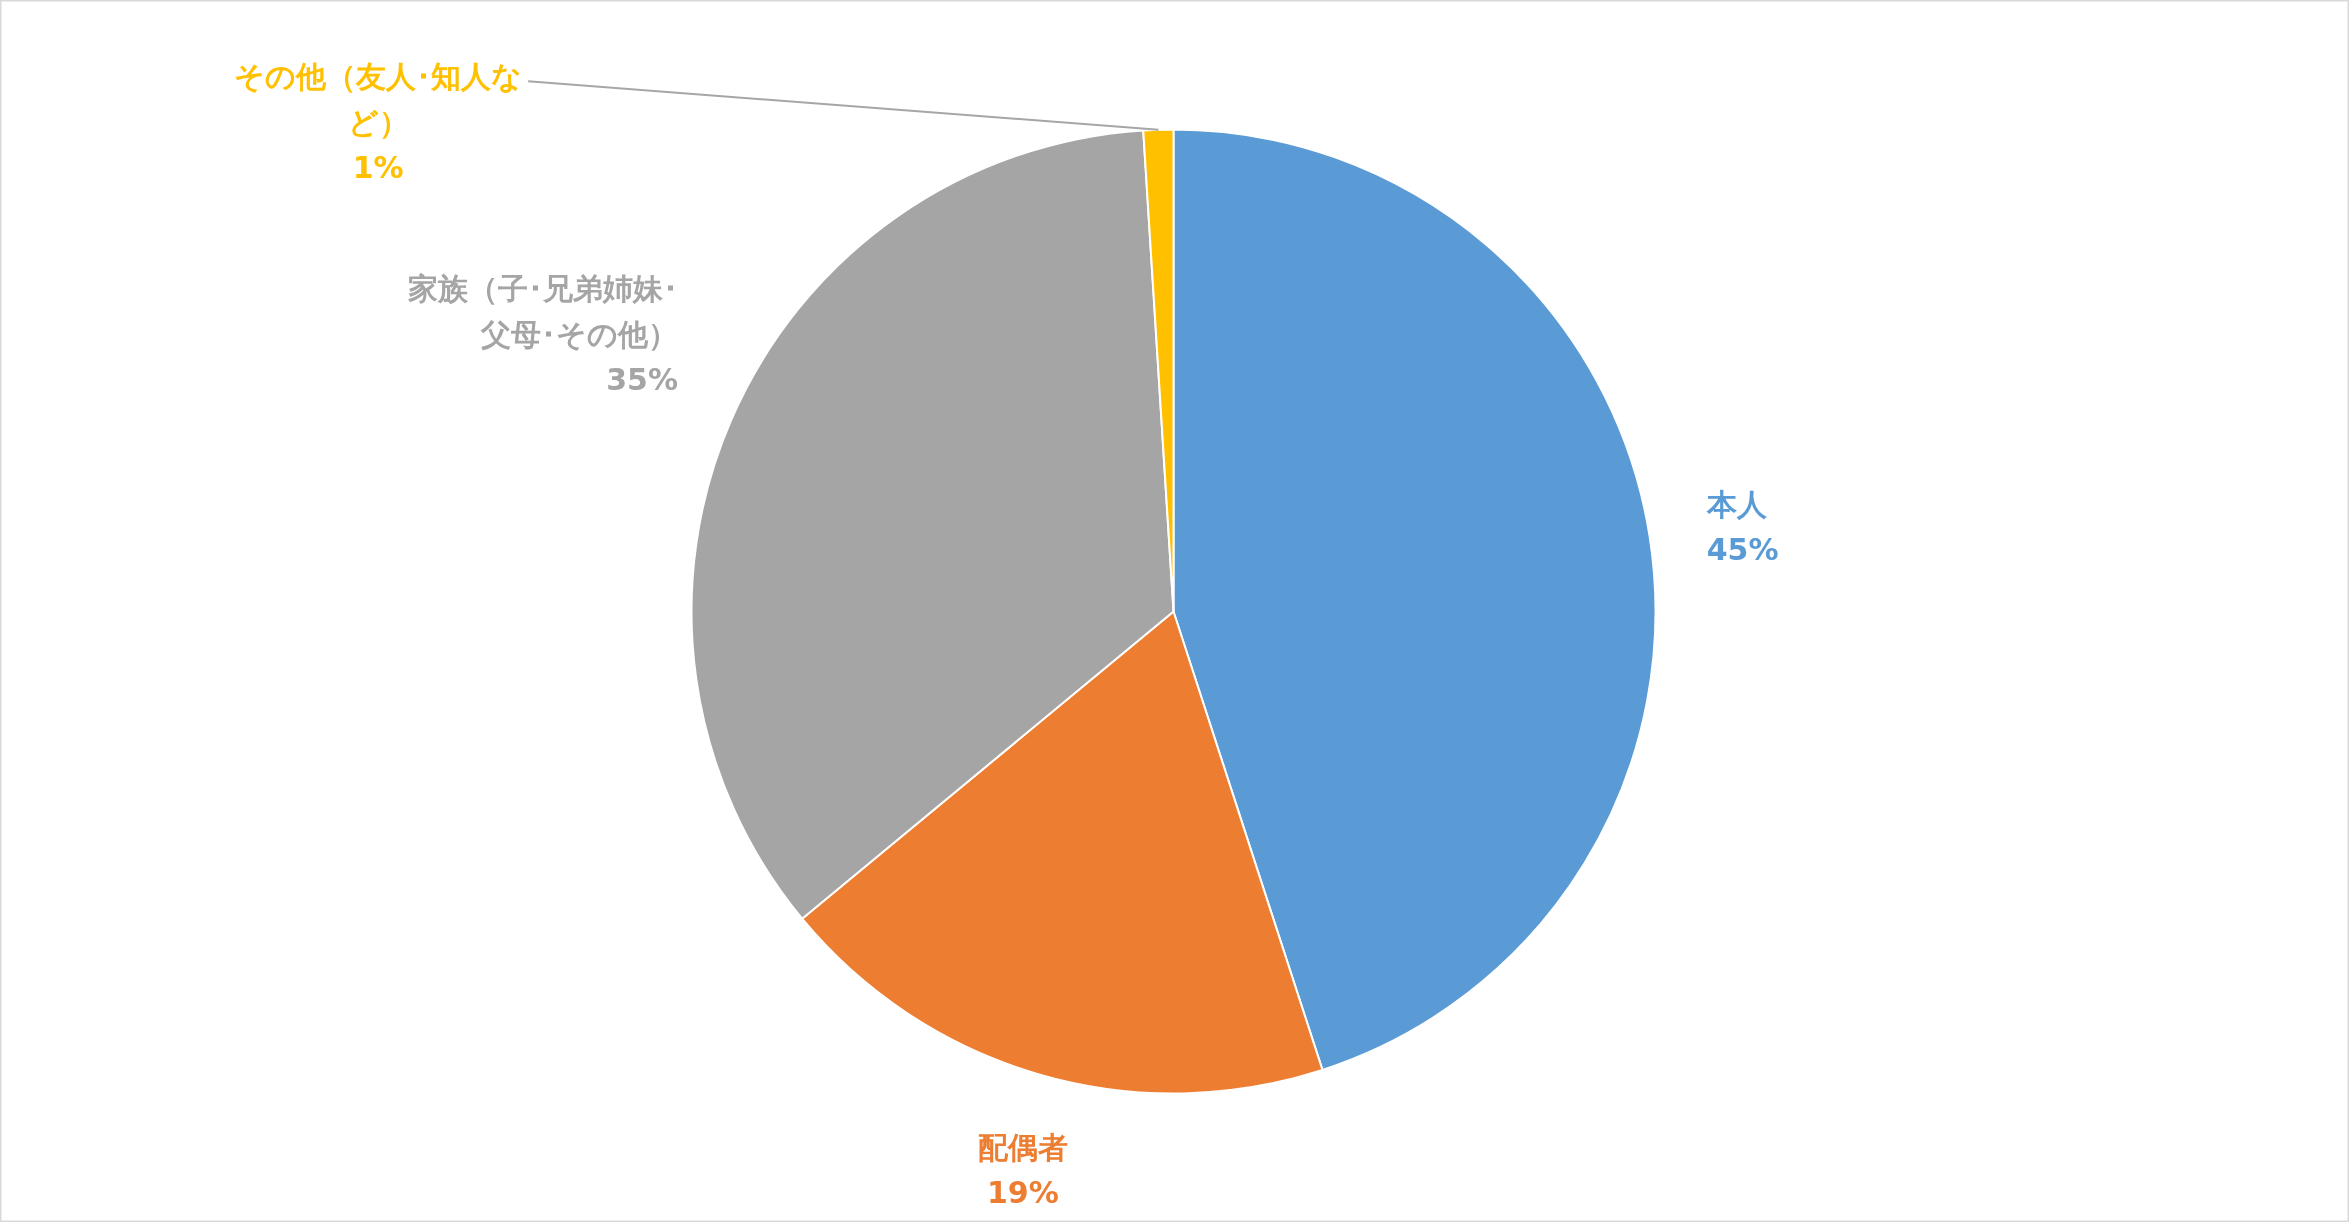 This screenshot has width=2349, height=1222. I want to click on data-label: 35%, so click(642, 380).